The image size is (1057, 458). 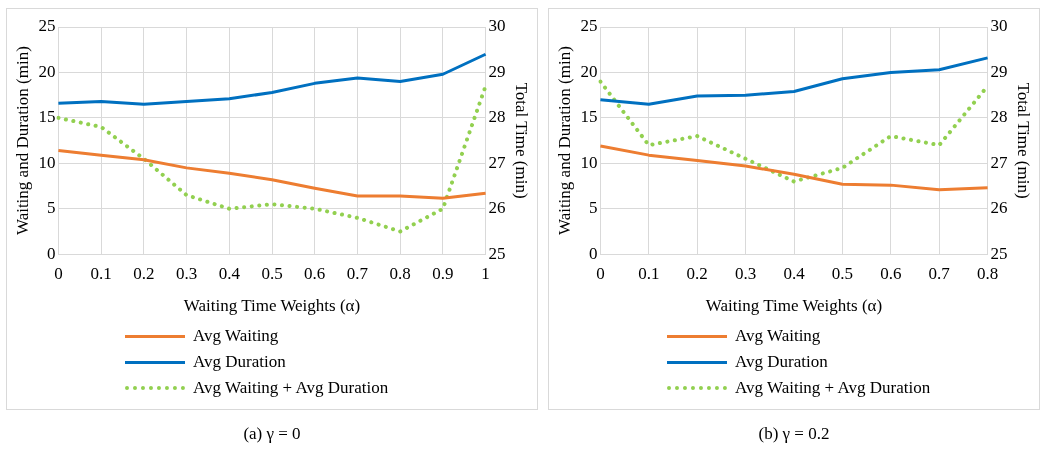 What do you see at coordinates (485, 273) in the screenshot?
I see `x-tick-label: 1` at bounding box center [485, 273].